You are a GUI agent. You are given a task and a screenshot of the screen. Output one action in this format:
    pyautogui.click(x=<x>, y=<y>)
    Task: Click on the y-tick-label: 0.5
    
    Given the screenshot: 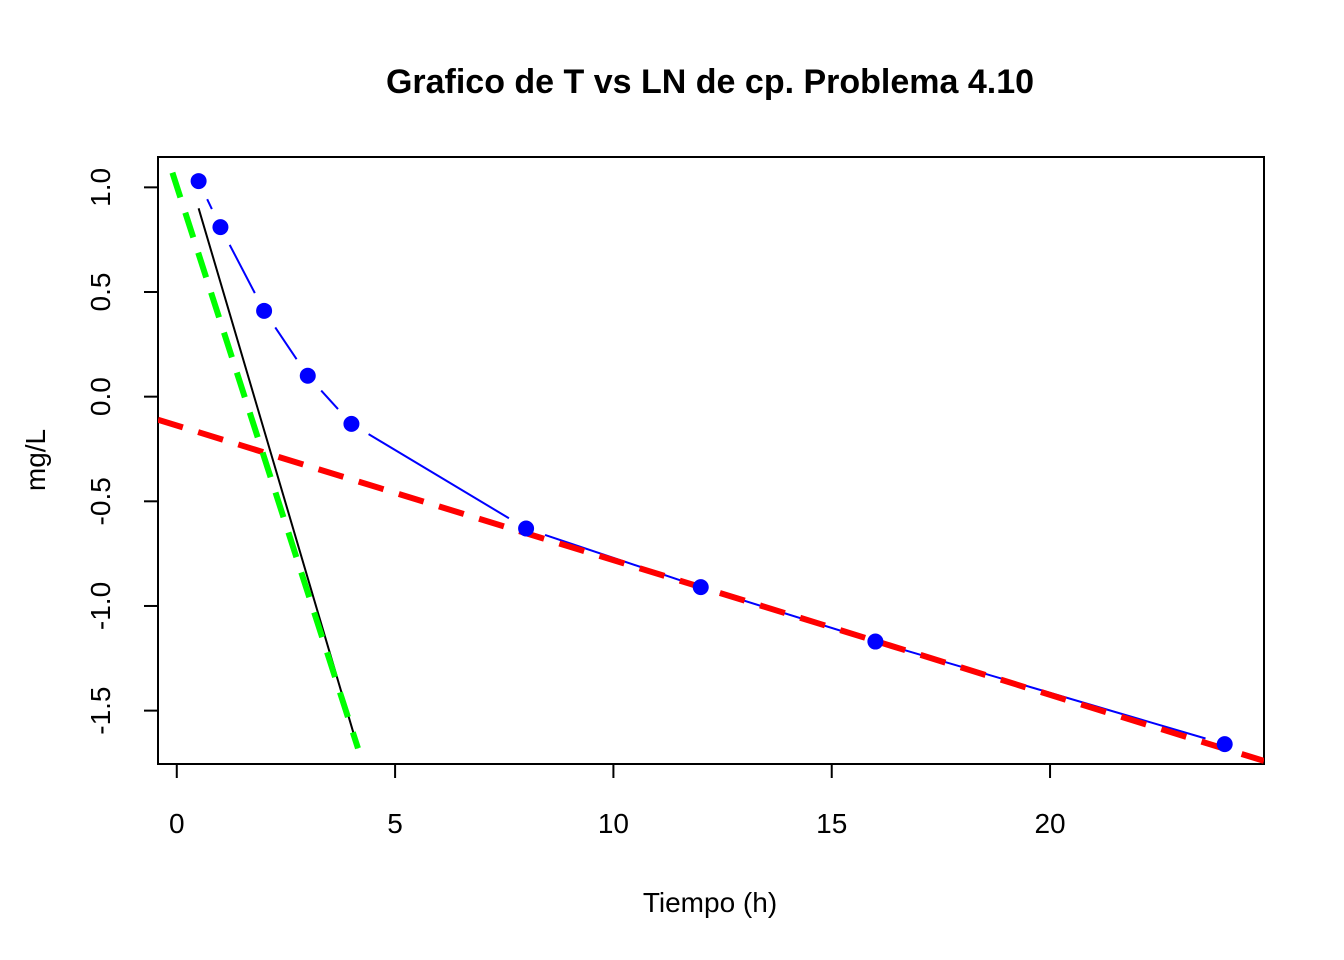 What is the action you would take?
    pyautogui.click(x=100, y=292)
    